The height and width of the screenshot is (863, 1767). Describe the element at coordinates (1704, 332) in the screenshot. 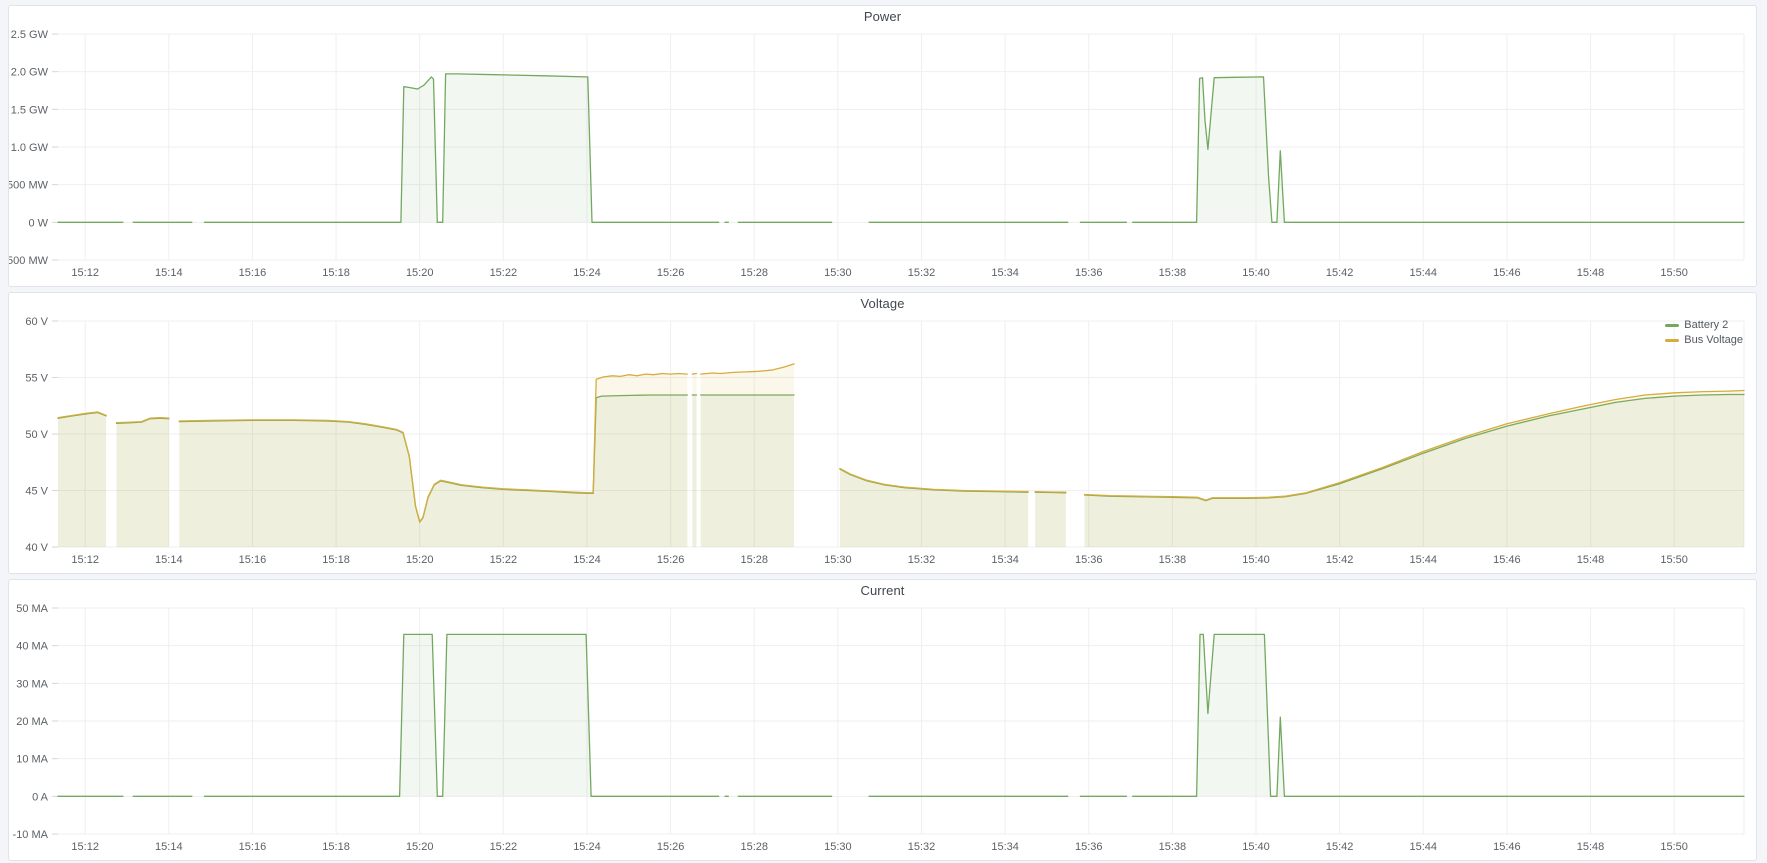

I see `voltage-legend: Battery 2 Bus Voltage` at that location.